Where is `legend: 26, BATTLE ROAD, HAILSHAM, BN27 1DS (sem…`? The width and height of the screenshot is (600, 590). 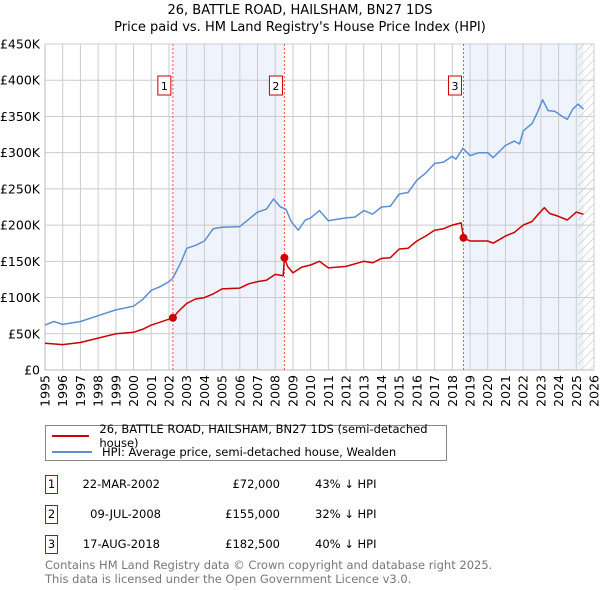 legend: 26, BATTLE ROAD, HAILSHAM, BN27 1DS (sem… is located at coordinates (246, 441).